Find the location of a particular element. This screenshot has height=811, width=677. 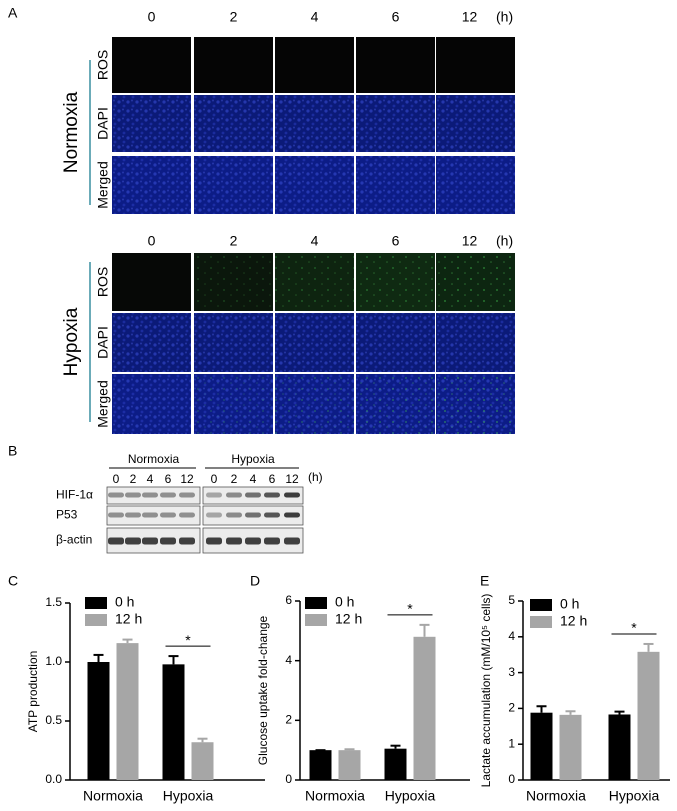

row-label: DAPI is located at coordinates (103, 123).